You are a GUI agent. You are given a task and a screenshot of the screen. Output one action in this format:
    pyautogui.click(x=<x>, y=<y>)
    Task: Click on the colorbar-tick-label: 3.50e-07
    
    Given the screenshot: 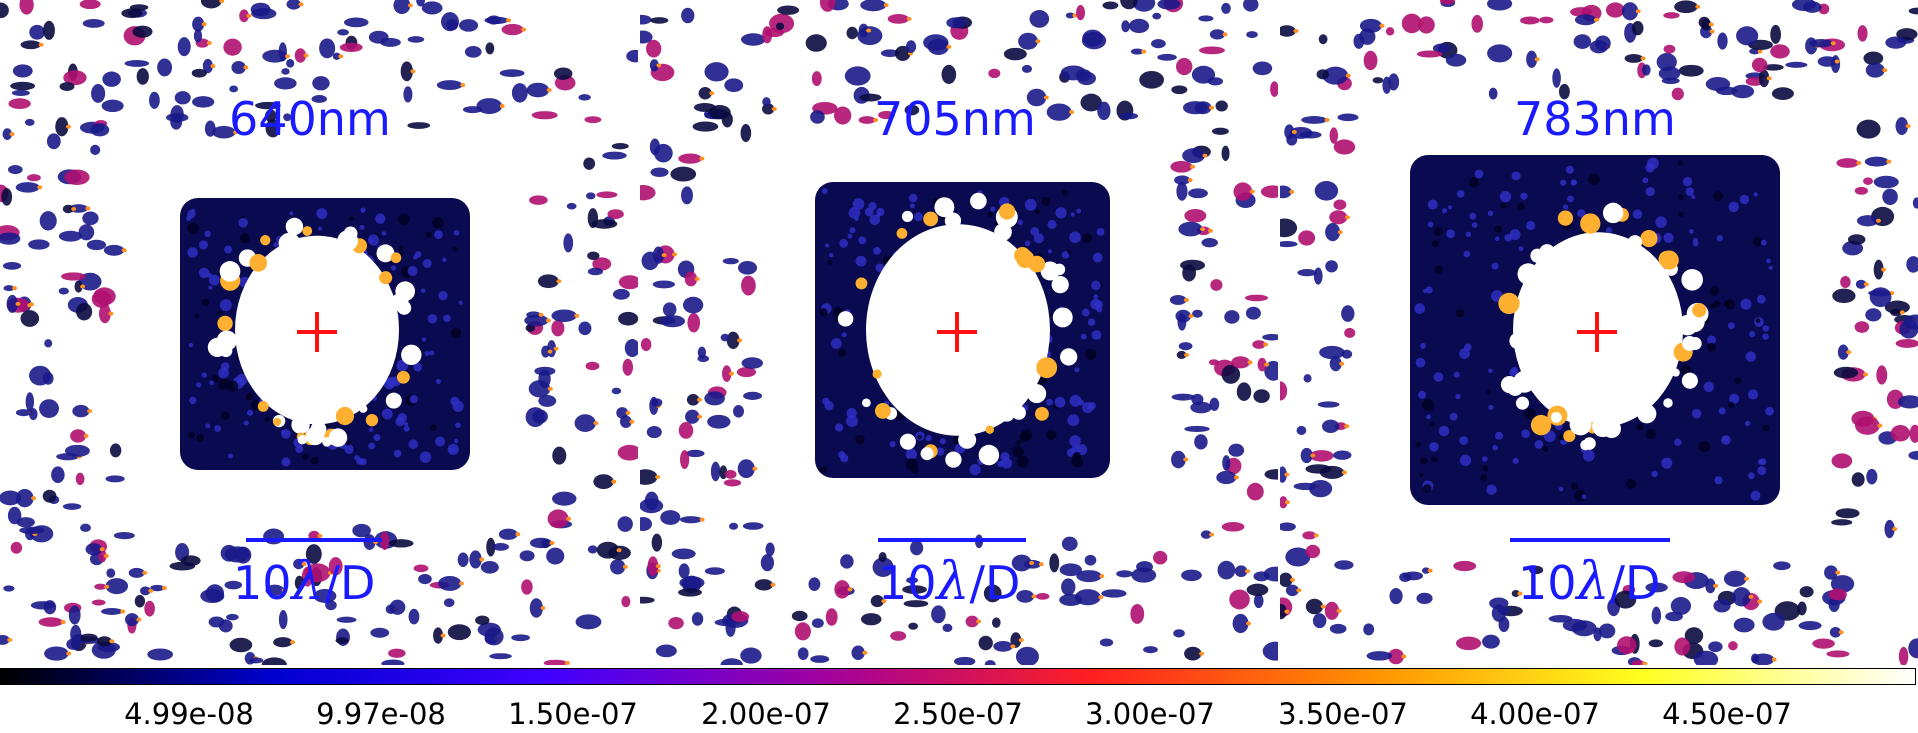 What is the action you would take?
    pyautogui.click(x=1343, y=714)
    